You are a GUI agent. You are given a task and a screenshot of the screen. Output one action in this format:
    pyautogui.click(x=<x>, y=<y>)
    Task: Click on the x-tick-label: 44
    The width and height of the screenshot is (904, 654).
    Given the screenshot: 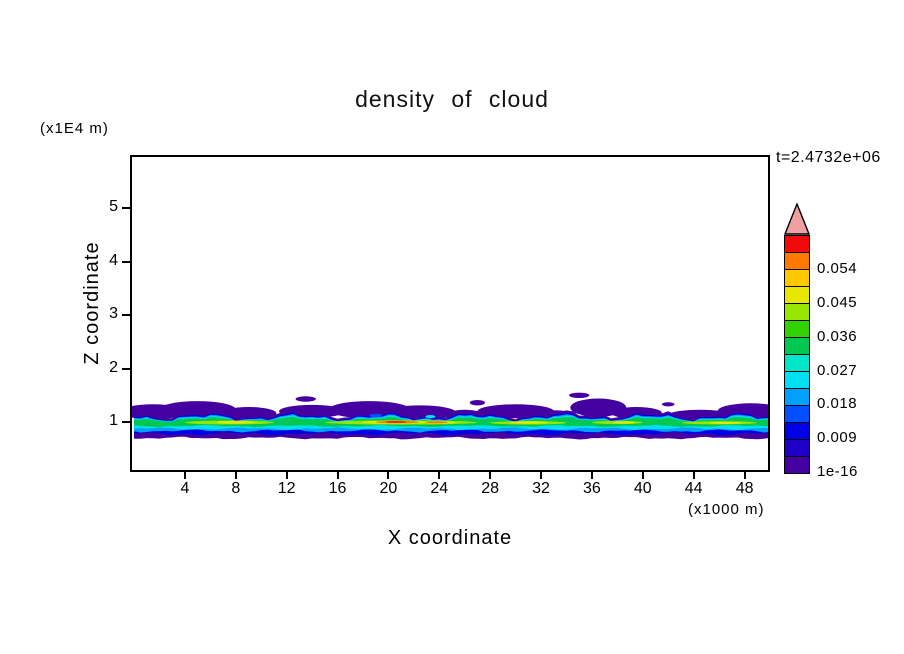 What is the action you would take?
    pyautogui.click(x=693, y=488)
    